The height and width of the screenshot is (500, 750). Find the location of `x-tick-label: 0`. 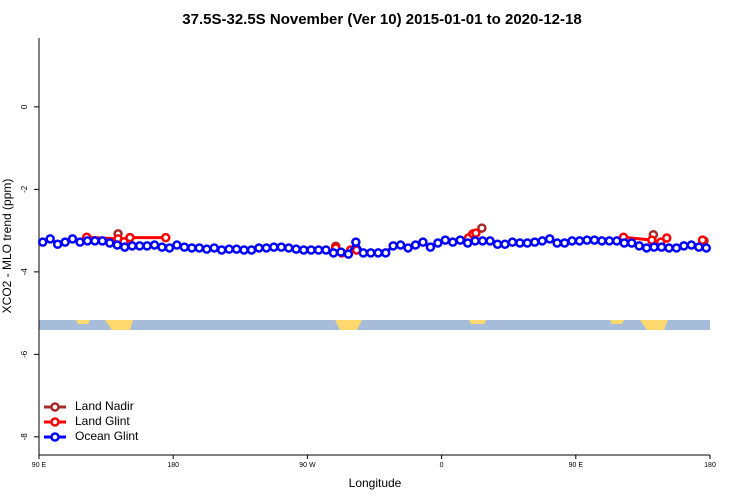

x-tick-label: 0 is located at coordinates (442, 465).